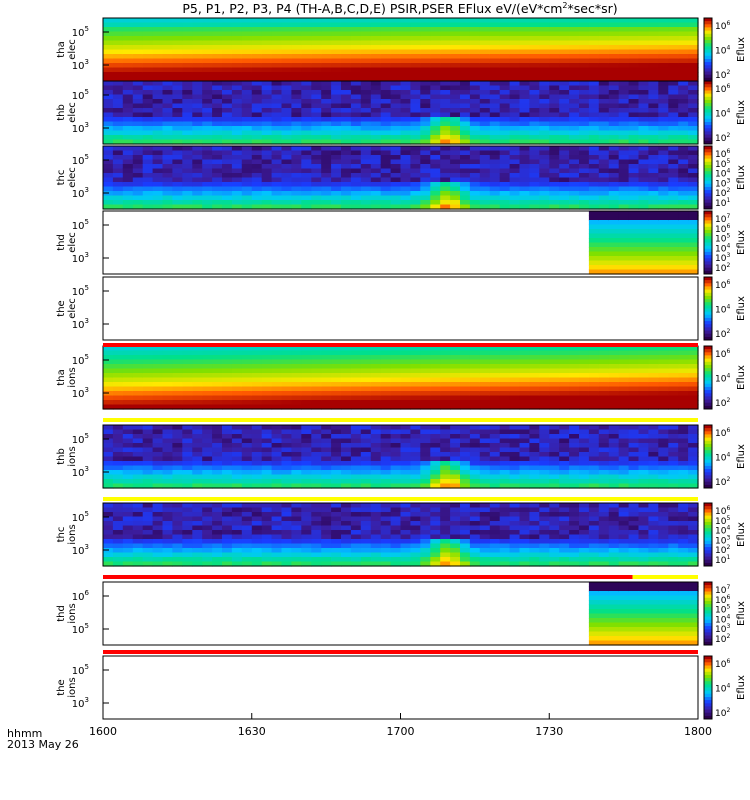 Image resolution: width=750 pixels, height=800 pixels. I want to click on colorbar-label: Eflux, so click(741, 49).